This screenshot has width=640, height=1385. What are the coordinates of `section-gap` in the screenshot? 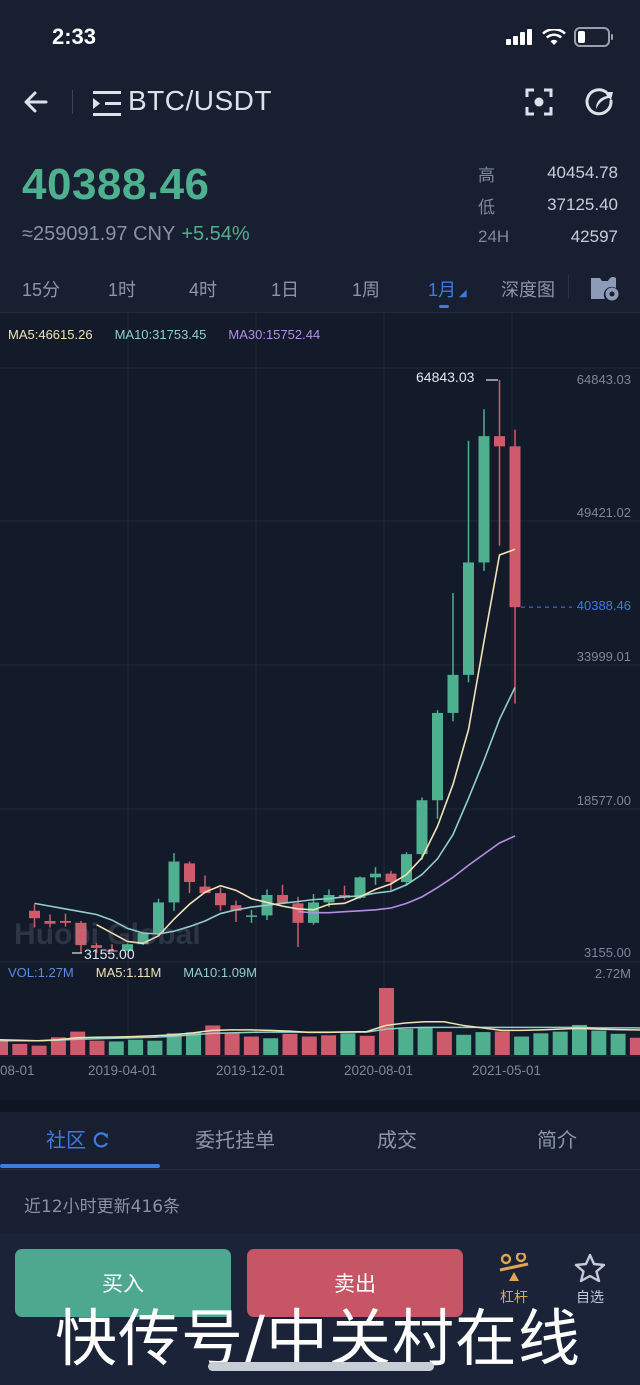 It's located at (320, 1106).